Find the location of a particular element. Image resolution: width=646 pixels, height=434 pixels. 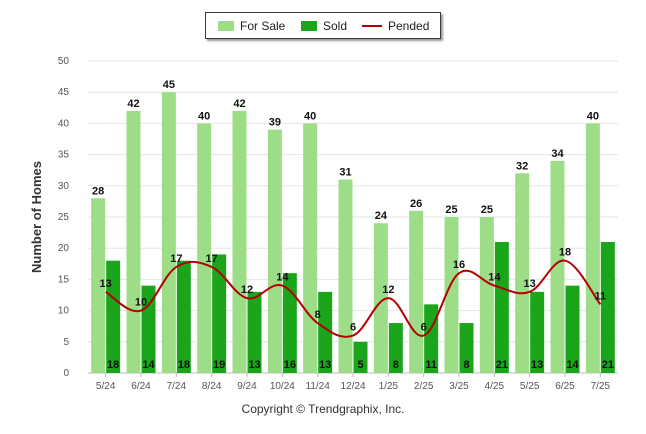

y-tick-label: 50 is located at coordinates (64, 61).